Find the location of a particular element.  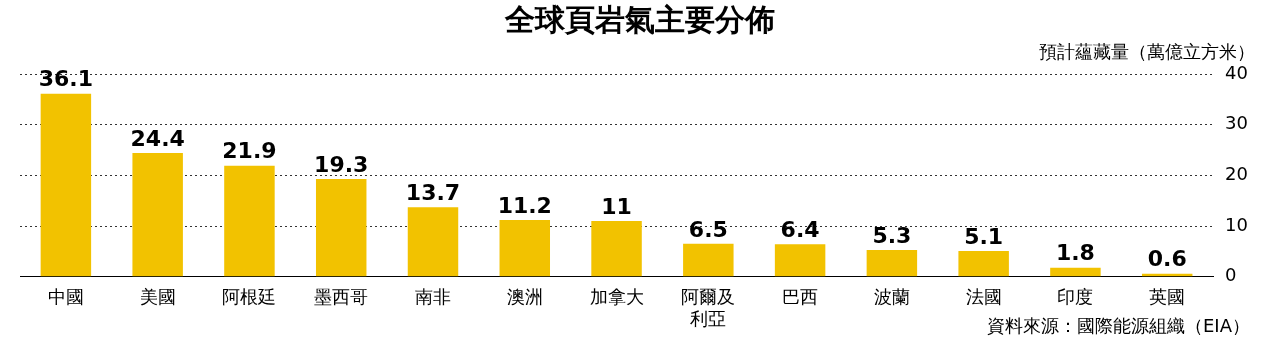

x-tick-label: 澳洲 is located at coordinates (524, 297).